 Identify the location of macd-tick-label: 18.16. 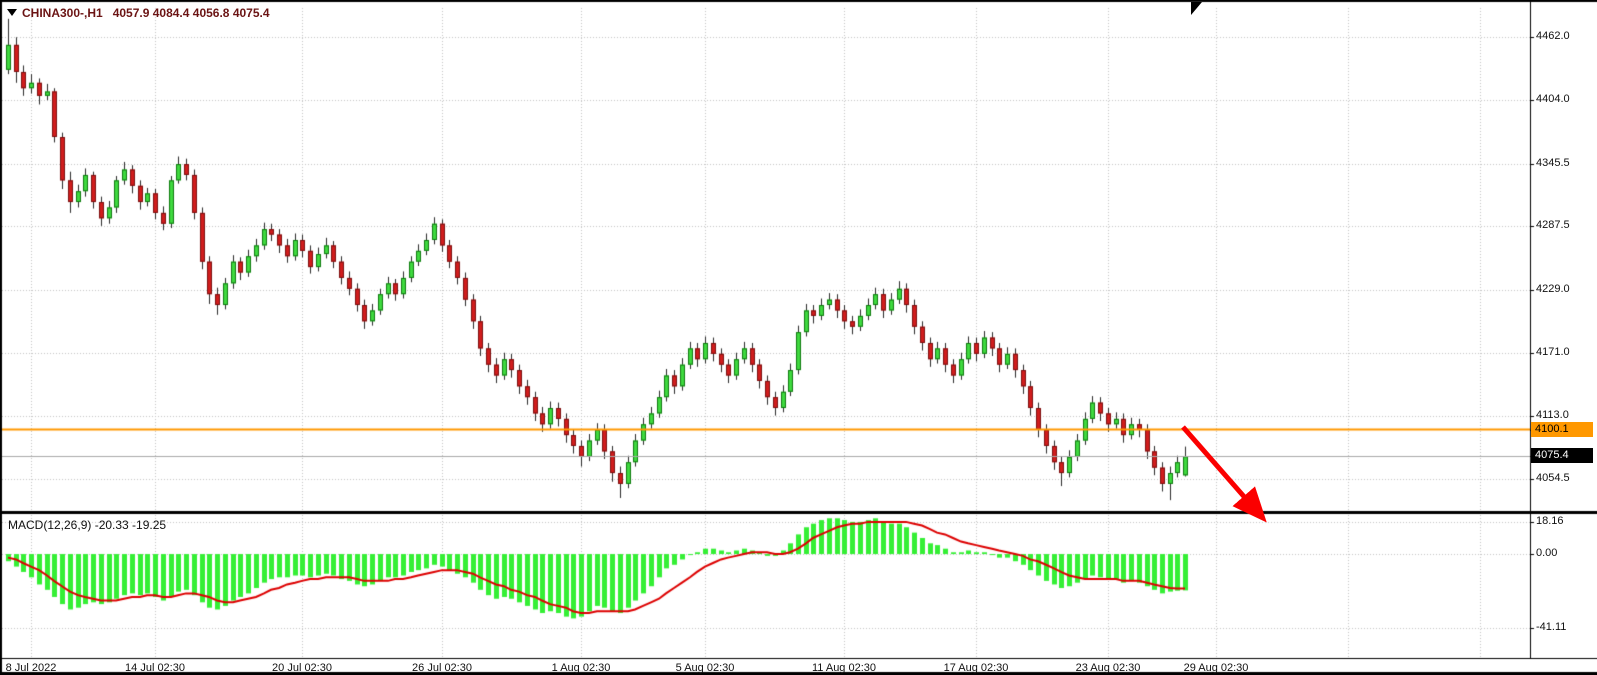
(1550, 520).